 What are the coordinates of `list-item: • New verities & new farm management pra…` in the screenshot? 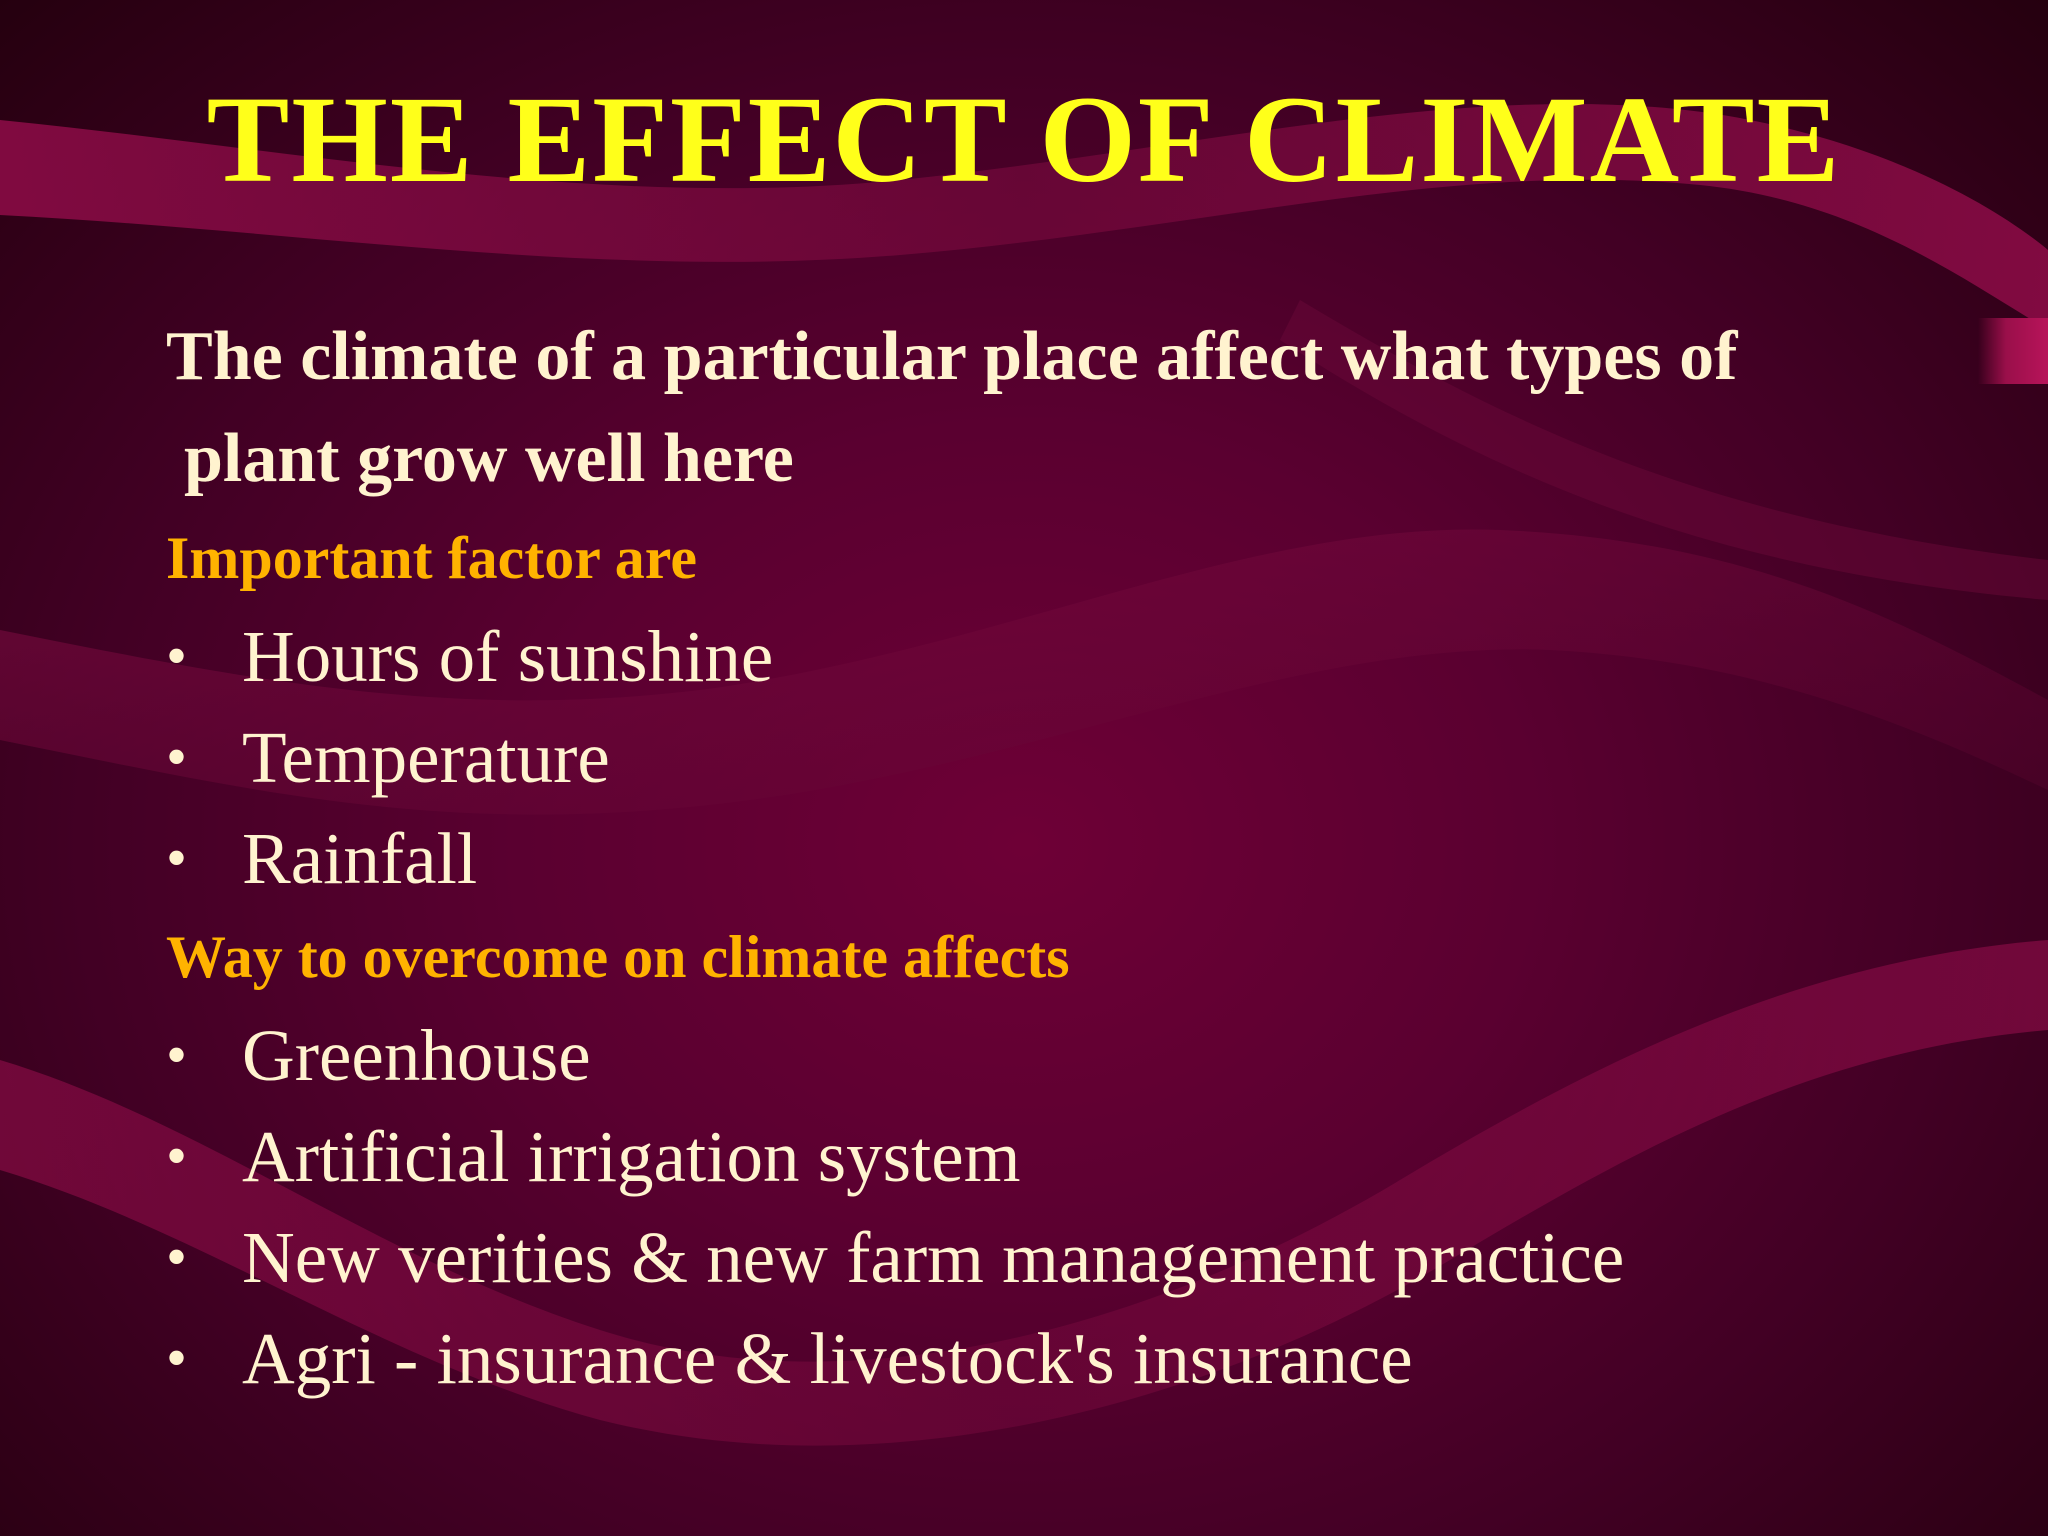 It's located at (1046, 1257).